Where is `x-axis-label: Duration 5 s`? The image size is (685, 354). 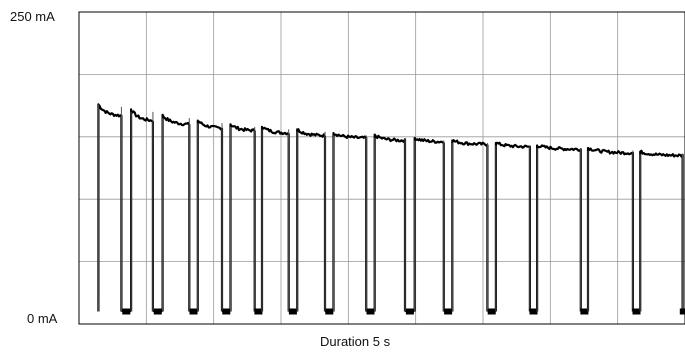 x-axis-label: Duration 5 s is located at coordinates (355, 341).